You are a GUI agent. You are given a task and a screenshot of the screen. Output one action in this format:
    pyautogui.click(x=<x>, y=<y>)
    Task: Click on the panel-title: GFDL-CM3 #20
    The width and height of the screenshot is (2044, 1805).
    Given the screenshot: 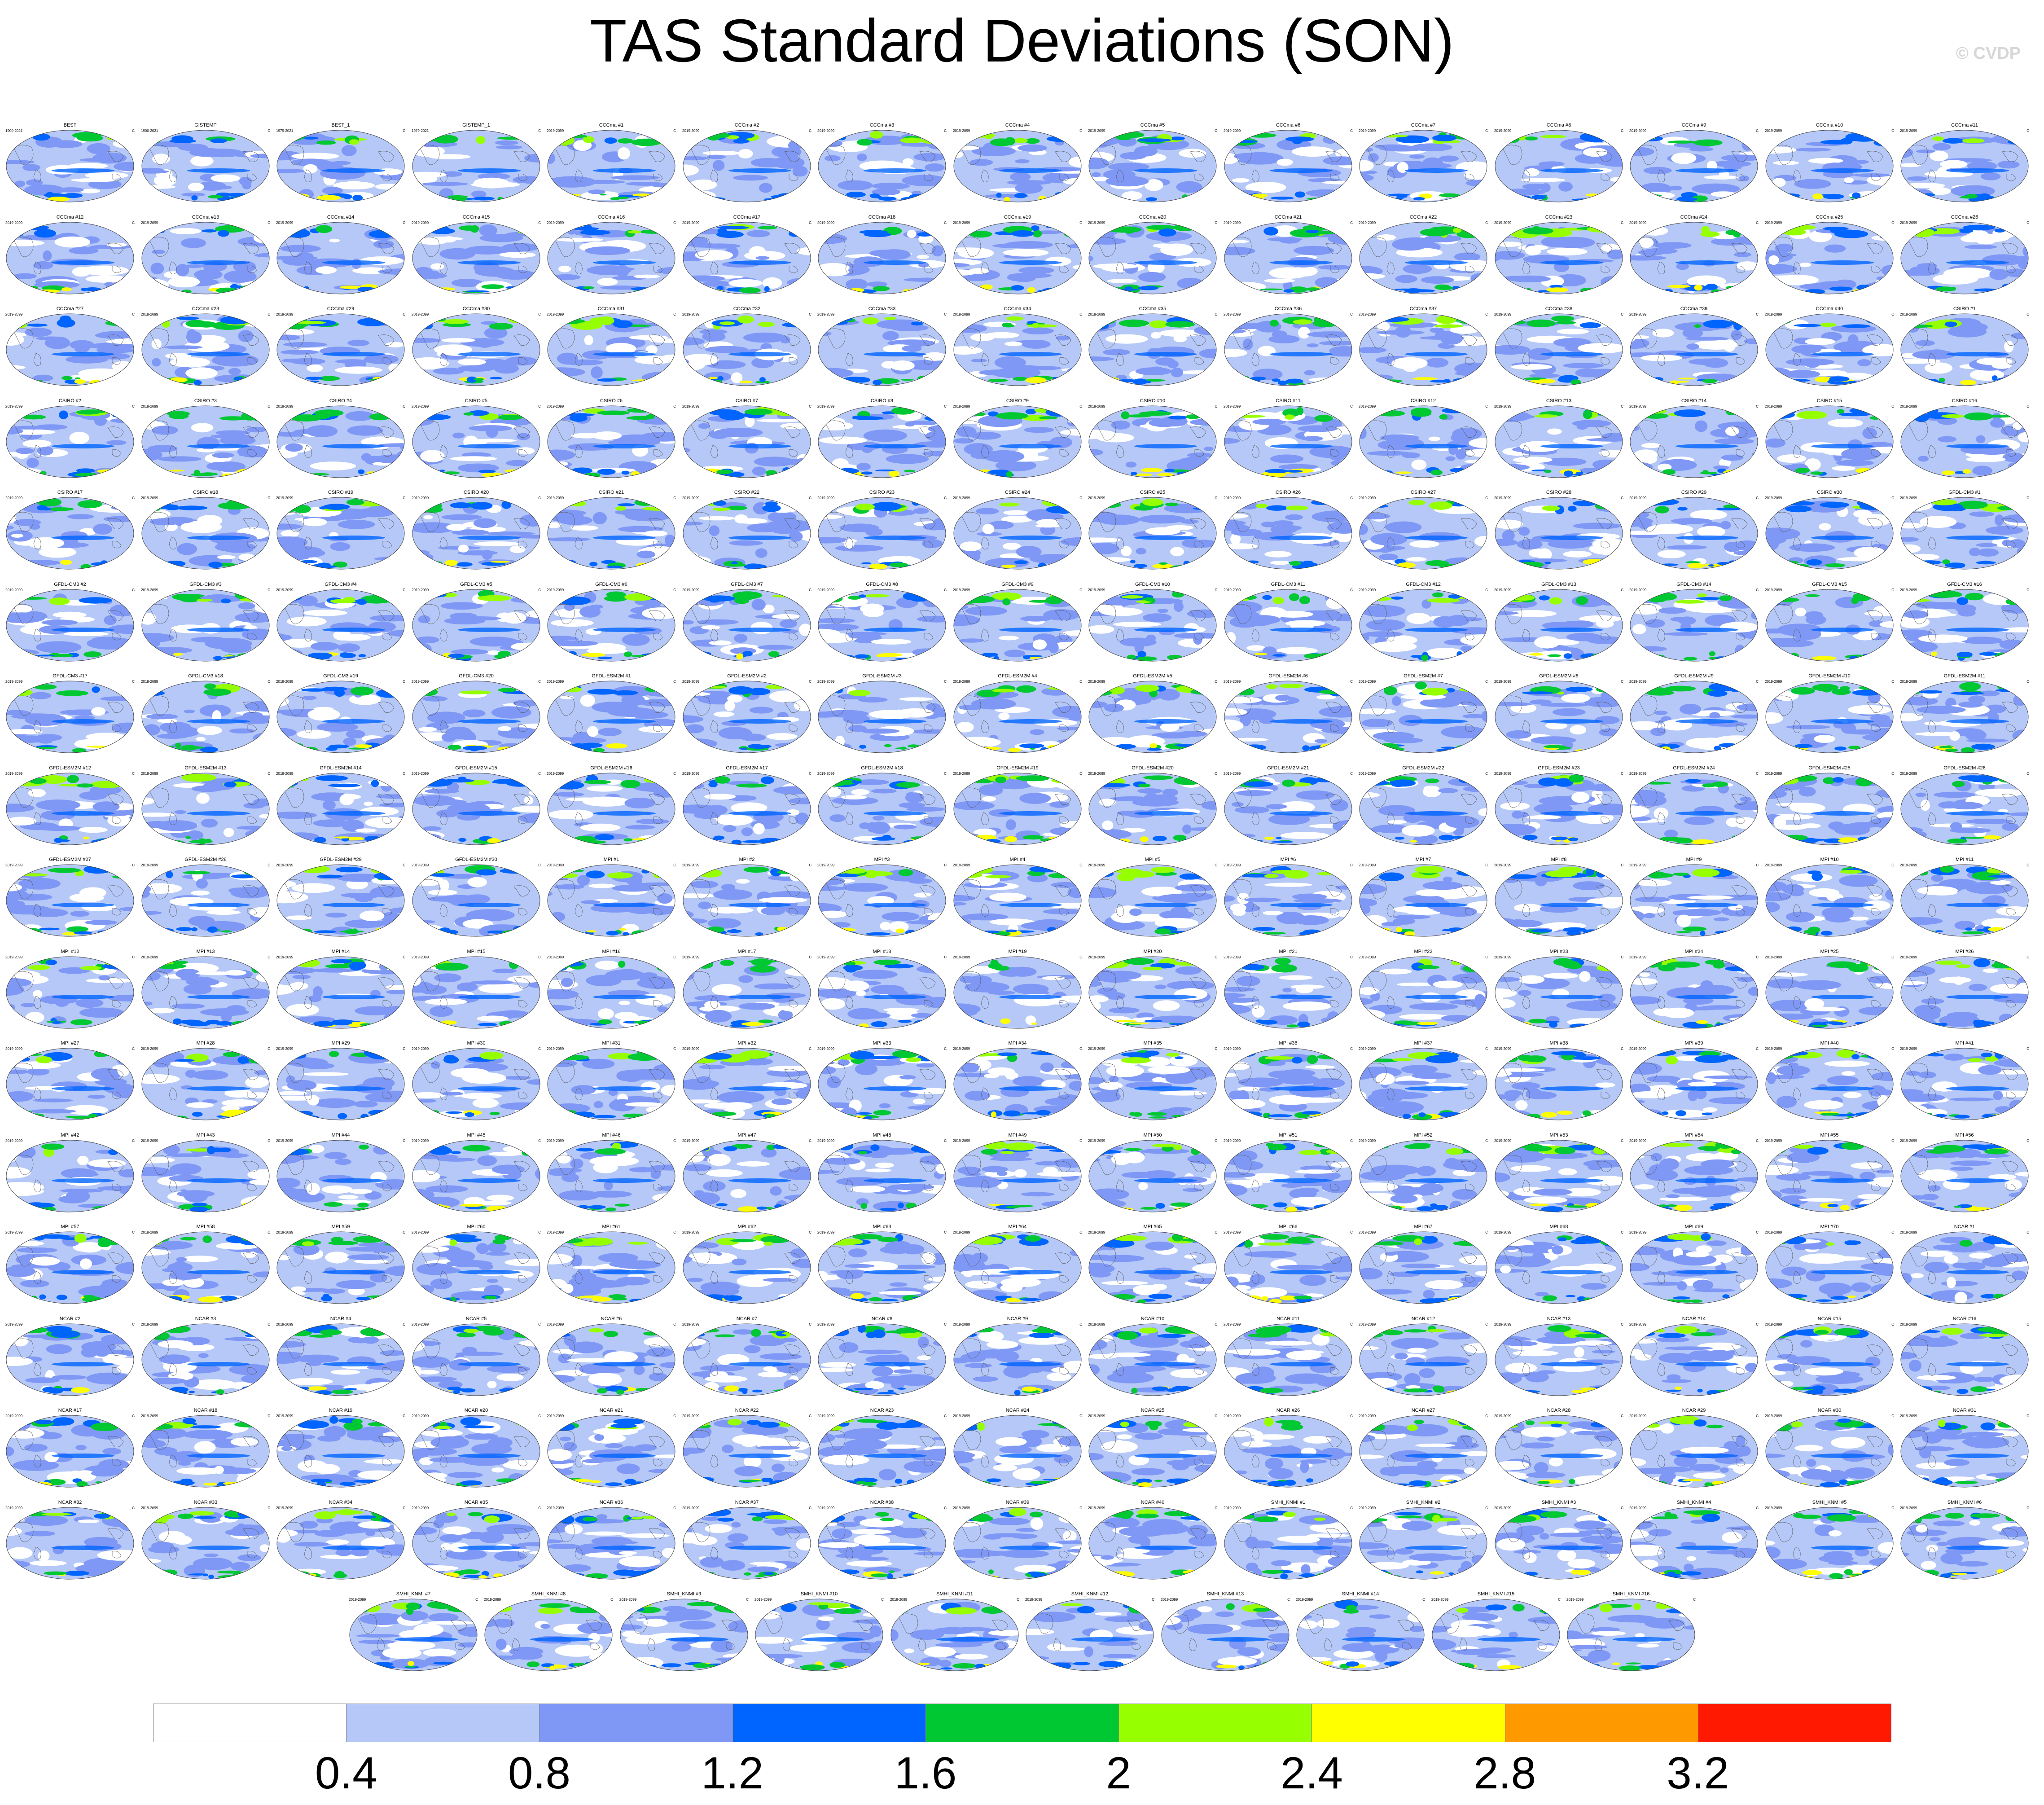 What is the action you would take?
    pyautogui.click(x=476, y=676)
    